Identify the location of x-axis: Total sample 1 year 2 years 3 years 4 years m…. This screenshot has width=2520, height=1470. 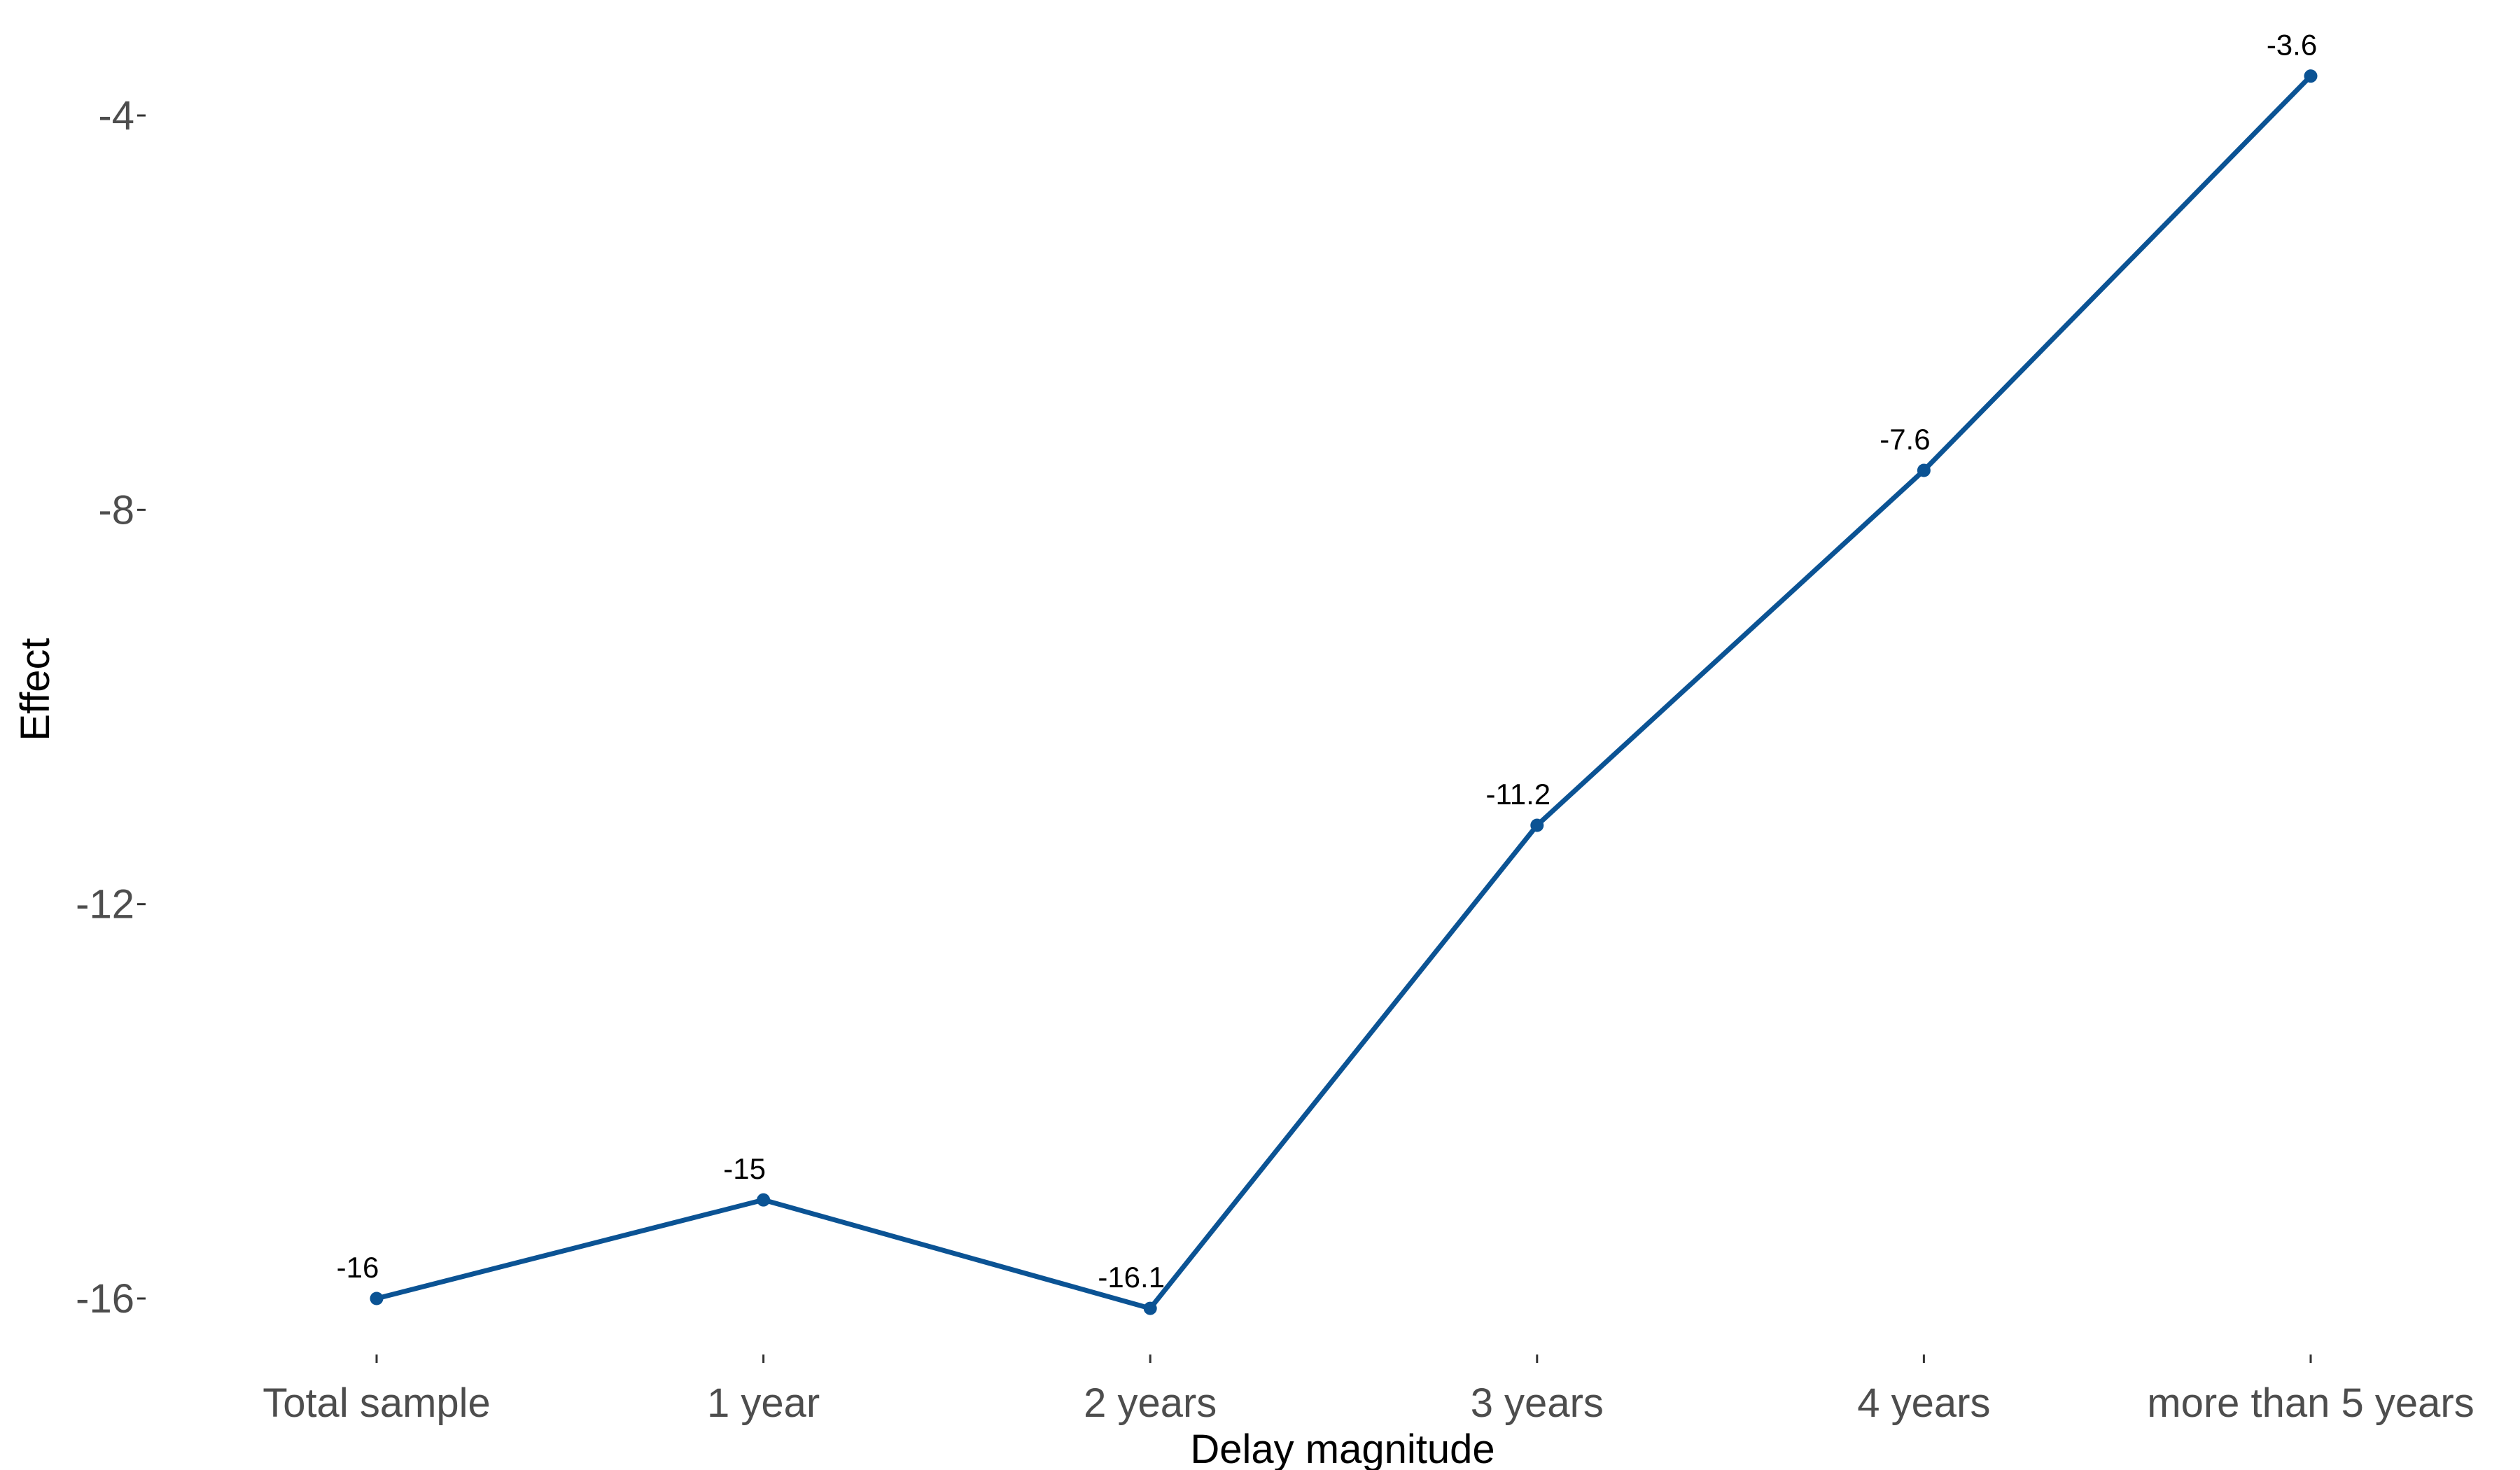
(1368, 1390).